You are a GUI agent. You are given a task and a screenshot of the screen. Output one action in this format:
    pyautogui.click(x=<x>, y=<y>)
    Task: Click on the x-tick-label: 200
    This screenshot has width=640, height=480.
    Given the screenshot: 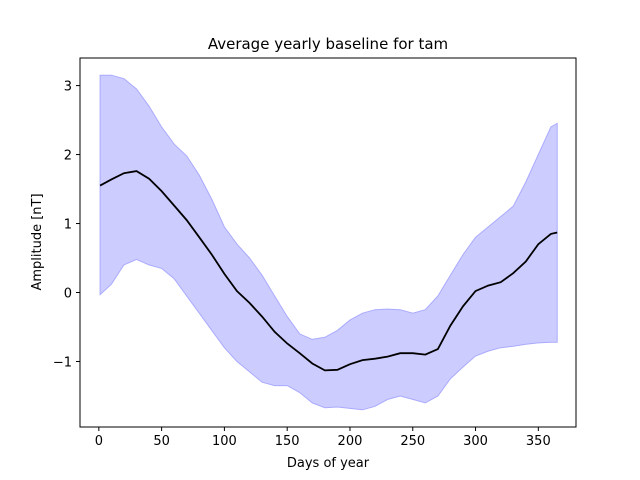 What is the action you would take?
    pyautogui.click(x=350, y=441)
    